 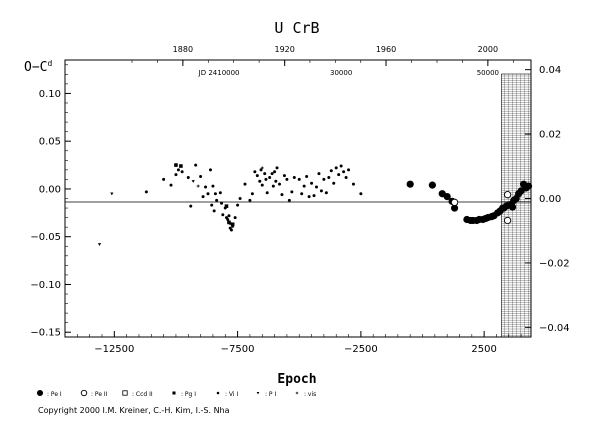 What do you see at coordinates (554, 328) in the screenshot?
I see `right-y-tick-label: −0.04` at bounding box center [554, 328].